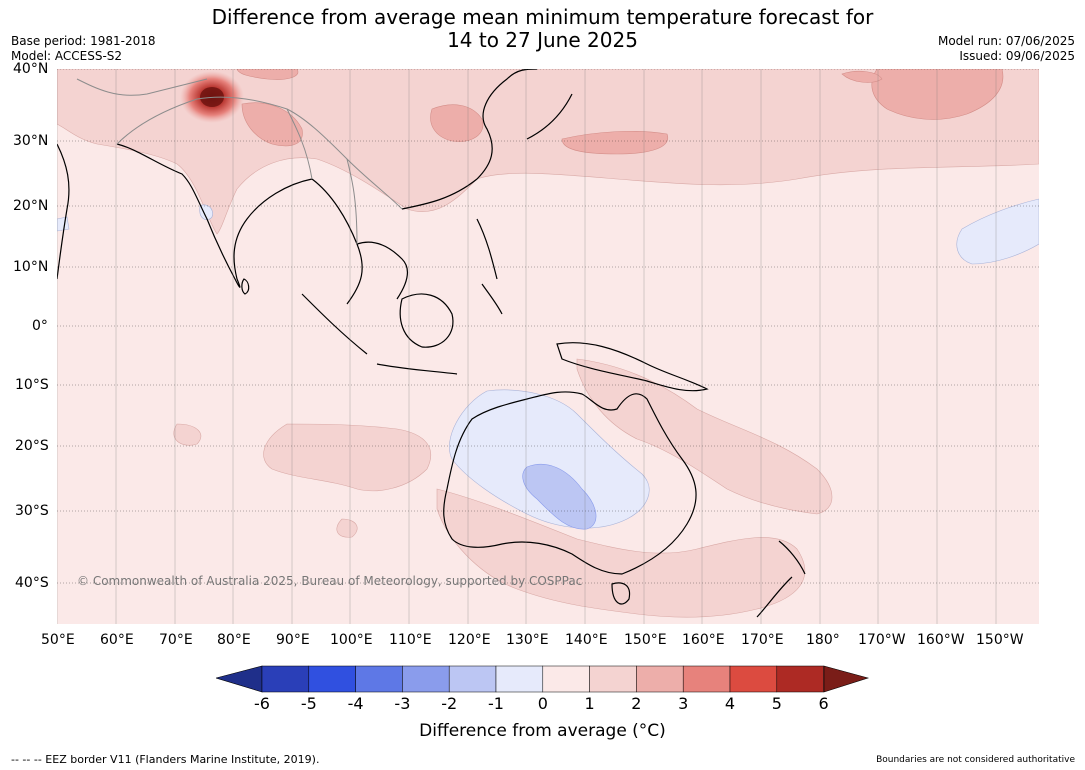 This screenshot has width=1085, height=770. I want to click on lon-label-110e: 110°E, so click(410, 640).